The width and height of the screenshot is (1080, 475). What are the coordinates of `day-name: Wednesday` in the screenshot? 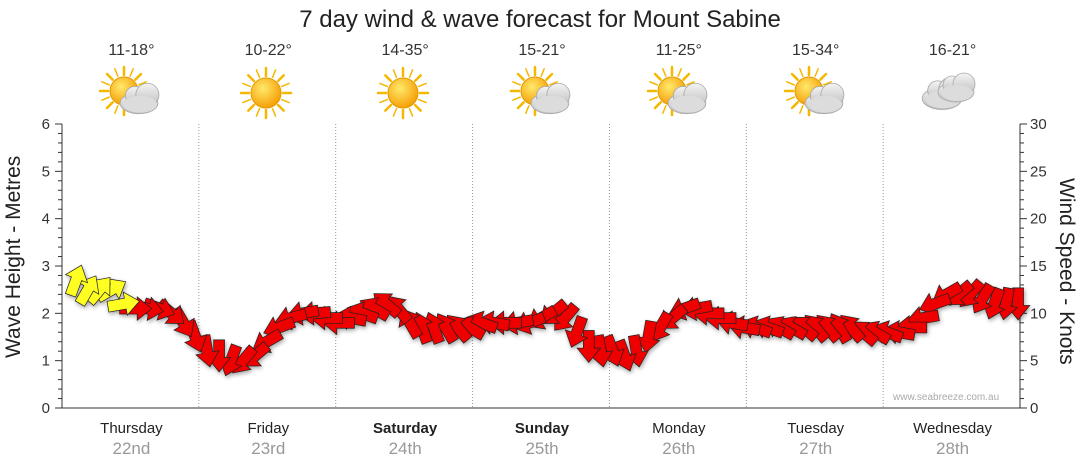 It's located at (953, 428).